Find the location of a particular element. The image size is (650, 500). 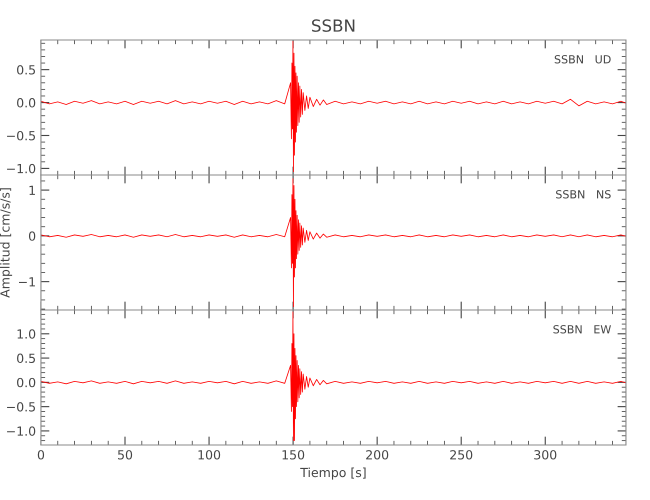

x-tick-label: 100 is located at coordinates (209, 455).